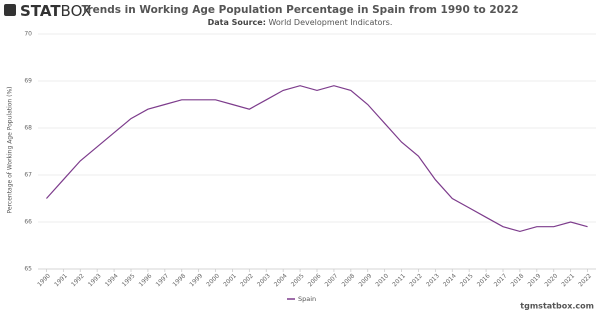 This screenshot has height=314, width=600. What do you see at coordinates (484, 280) in the screenshot?
I see `x-tick-label: 2016` at bounding box center [484, 280].